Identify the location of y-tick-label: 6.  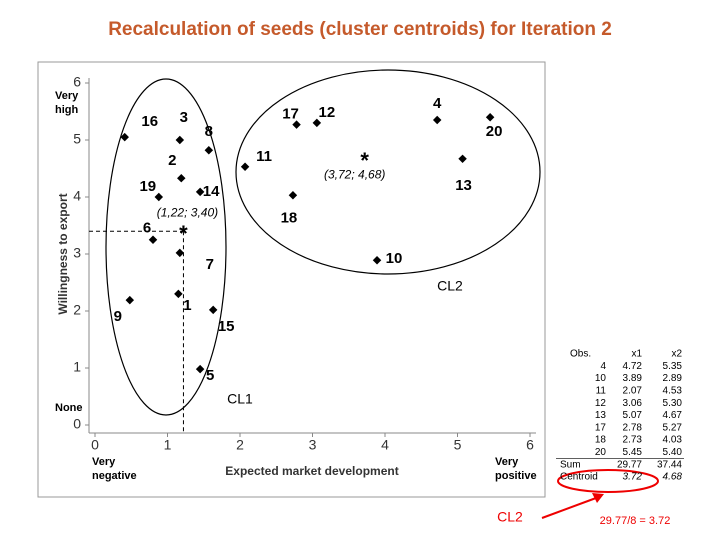
(77, 82).